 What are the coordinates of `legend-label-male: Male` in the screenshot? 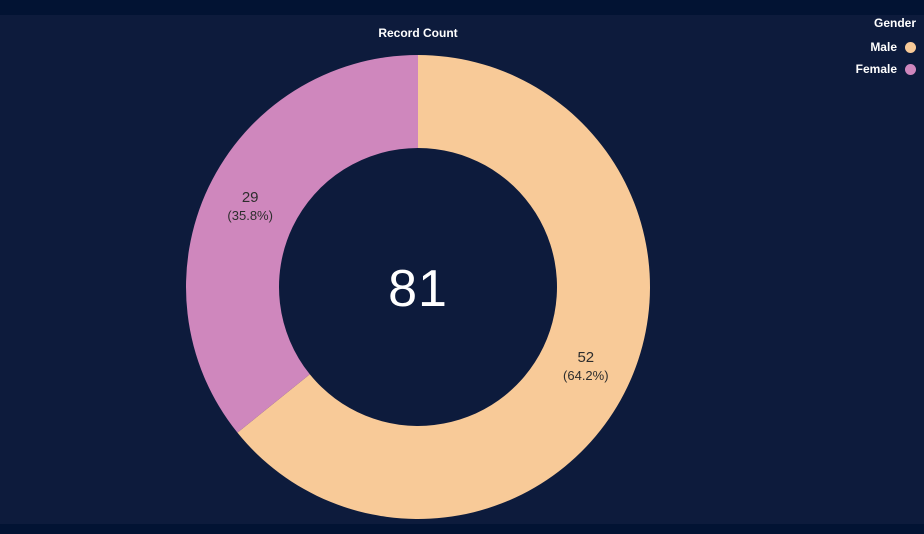 It's located at (883, 47).